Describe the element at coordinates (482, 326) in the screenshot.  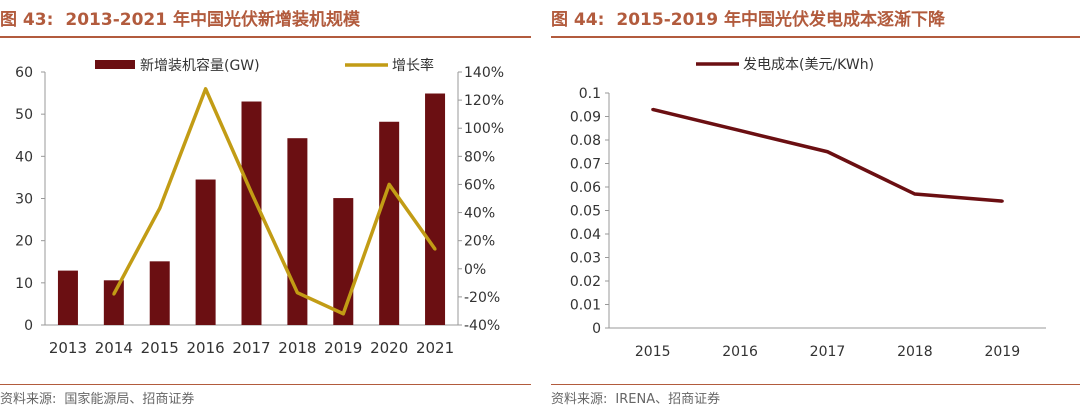
I see `y-right-tick-label: -40%` at that location.